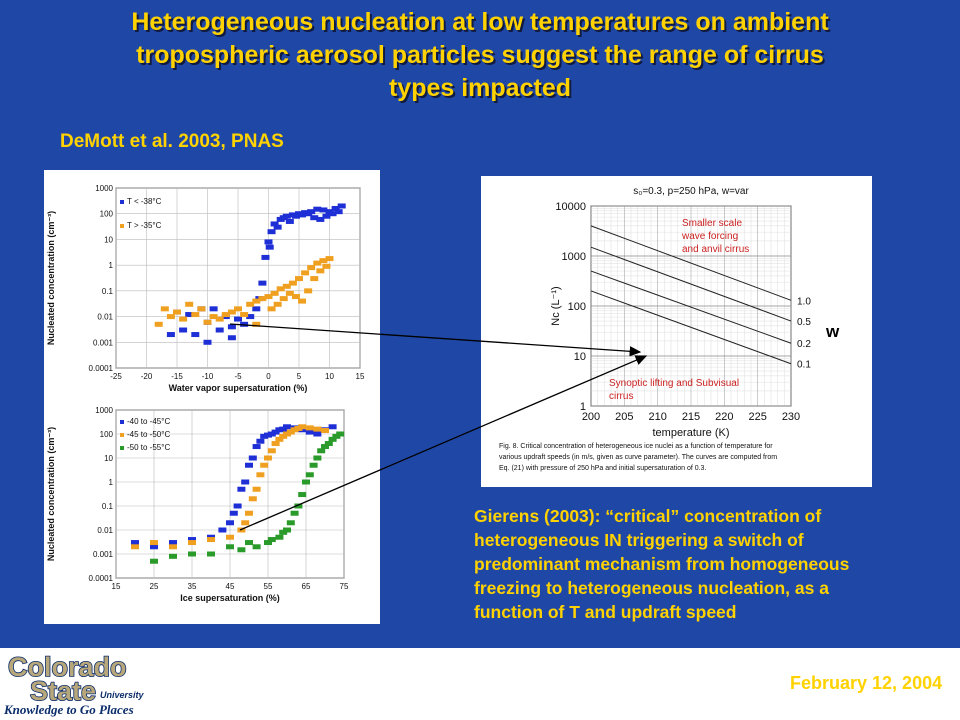 The height and width of the screenshot is (720, 960). Describe the element at coordinates (144, 201) in the screenshot. I see `legend-label: T < -38°C` at that location.